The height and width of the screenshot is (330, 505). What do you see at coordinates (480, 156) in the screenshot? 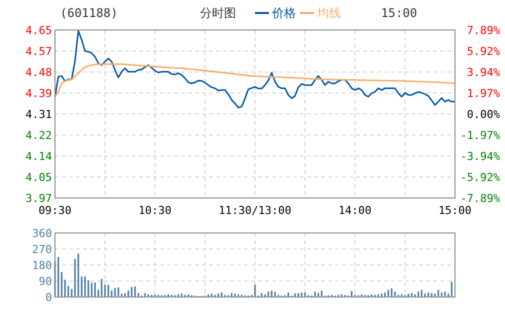
I see `y2-tick-label: -3.94%` at bounding box center [480, 156].